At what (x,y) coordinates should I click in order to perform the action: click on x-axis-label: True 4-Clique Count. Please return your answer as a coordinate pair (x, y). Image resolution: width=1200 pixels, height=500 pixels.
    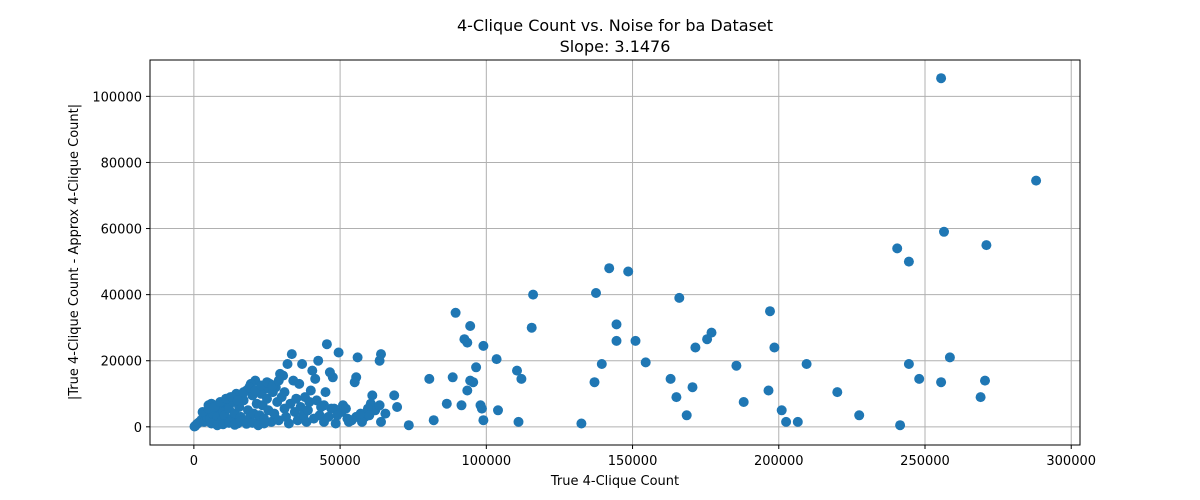
    Looking at the image, I should click on (614, 481).